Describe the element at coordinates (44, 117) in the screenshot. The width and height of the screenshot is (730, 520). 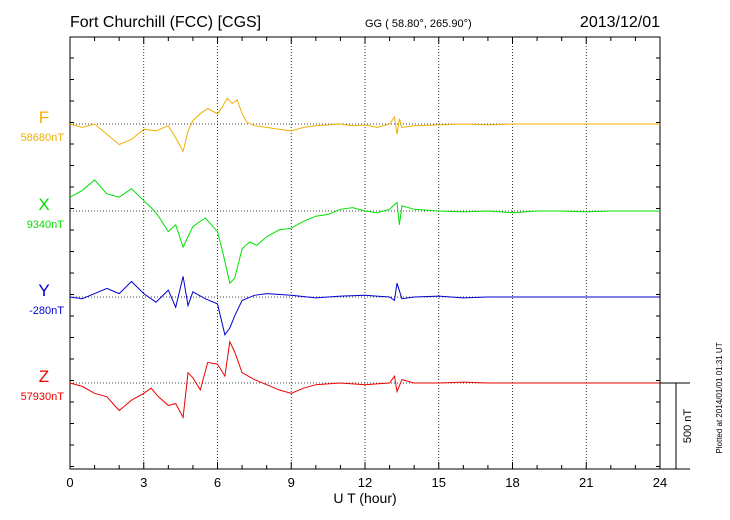
I see `trace-name-f: F` at that location.